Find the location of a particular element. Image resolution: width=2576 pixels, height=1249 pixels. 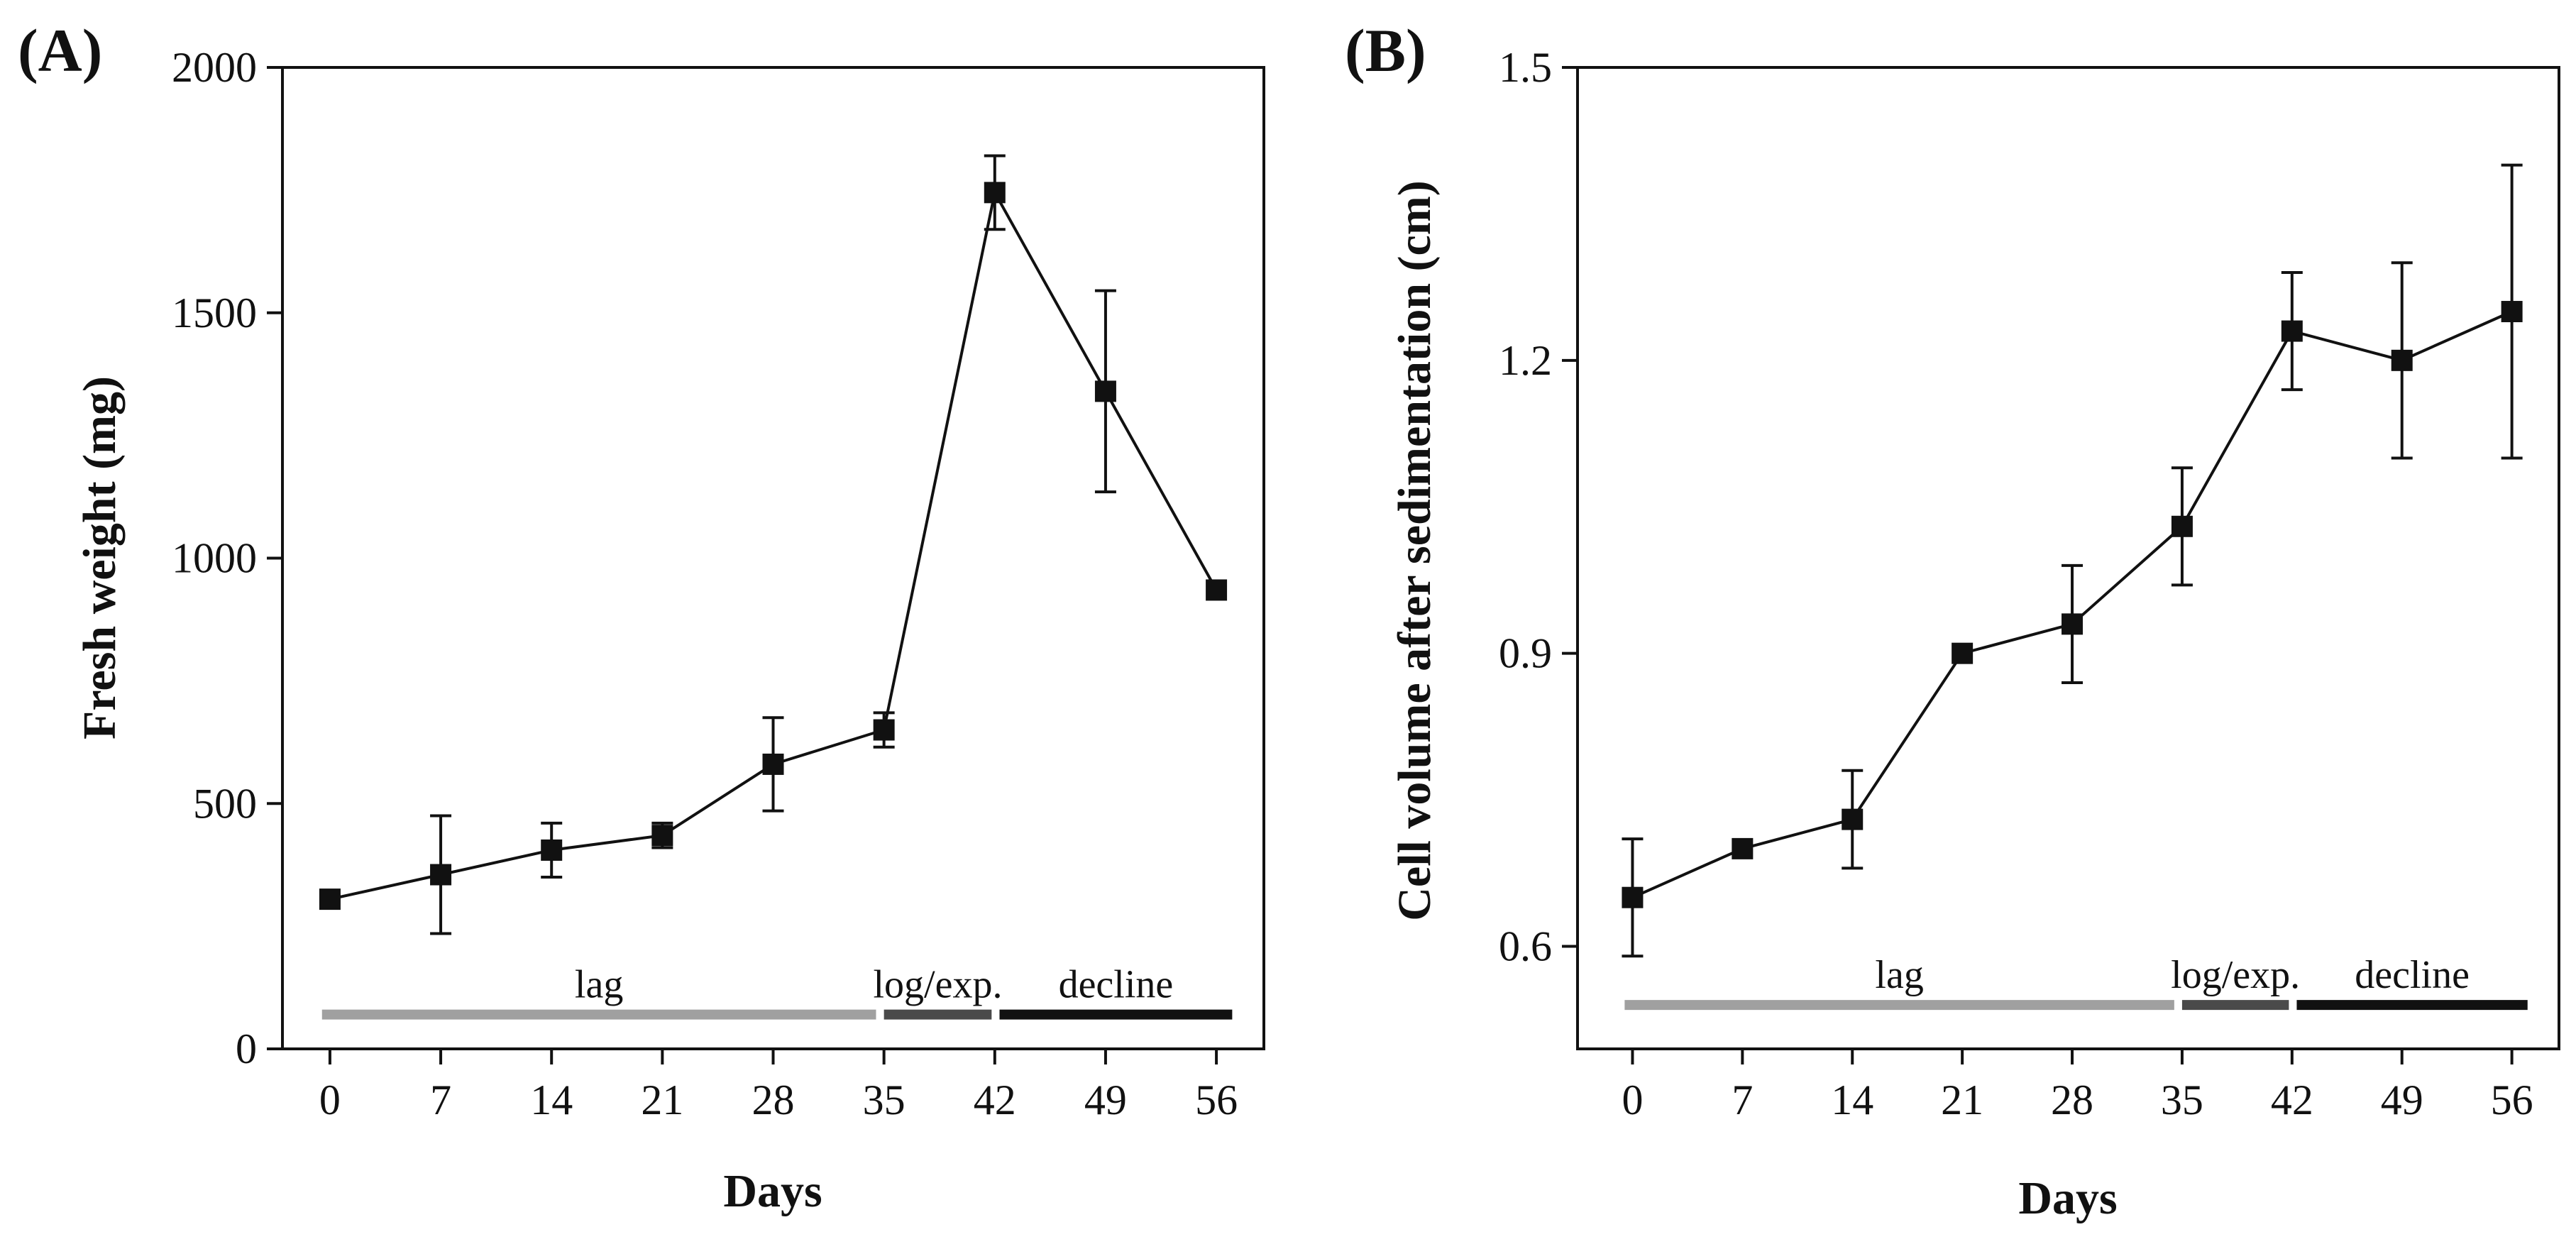

panel-b-x-axis-title: Days is located at coordinates (2067, 1198).